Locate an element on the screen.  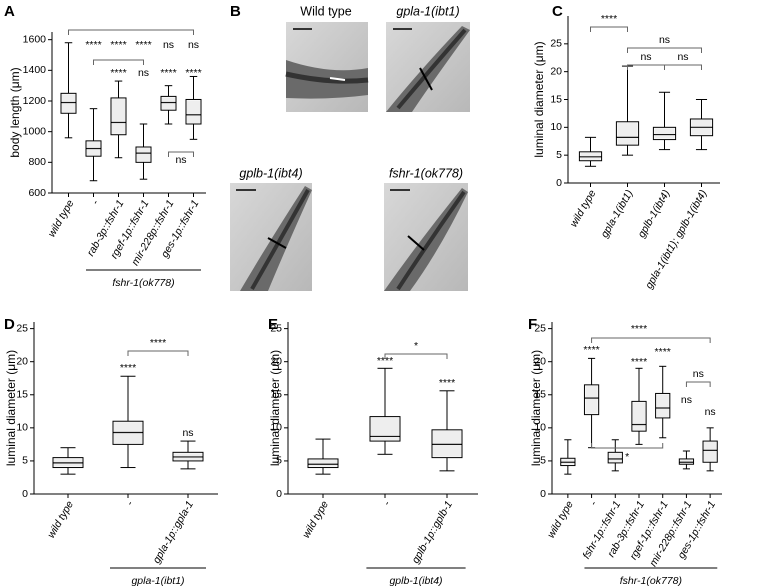
panel-letter: E is located at coordinates (273, 324).